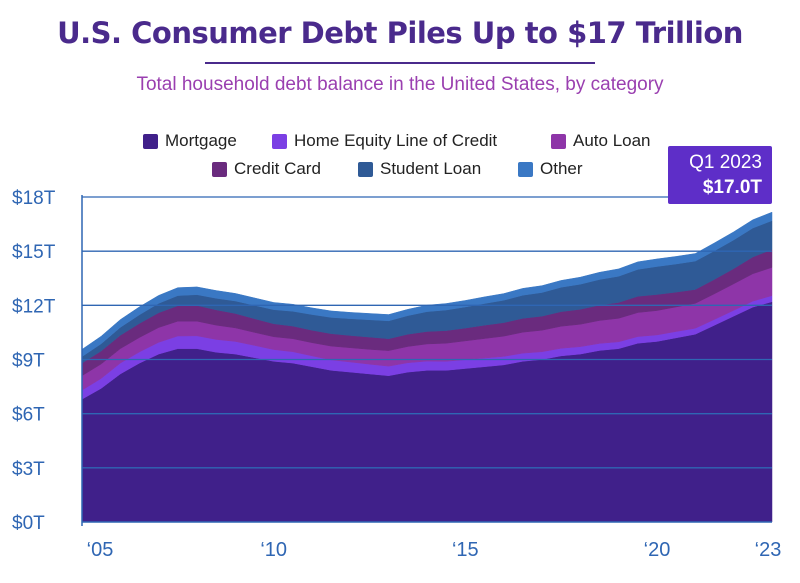 This screenshot has width=800, height=583. I want to click on x-tick-label-2005: ‘05, so click(100, 550).